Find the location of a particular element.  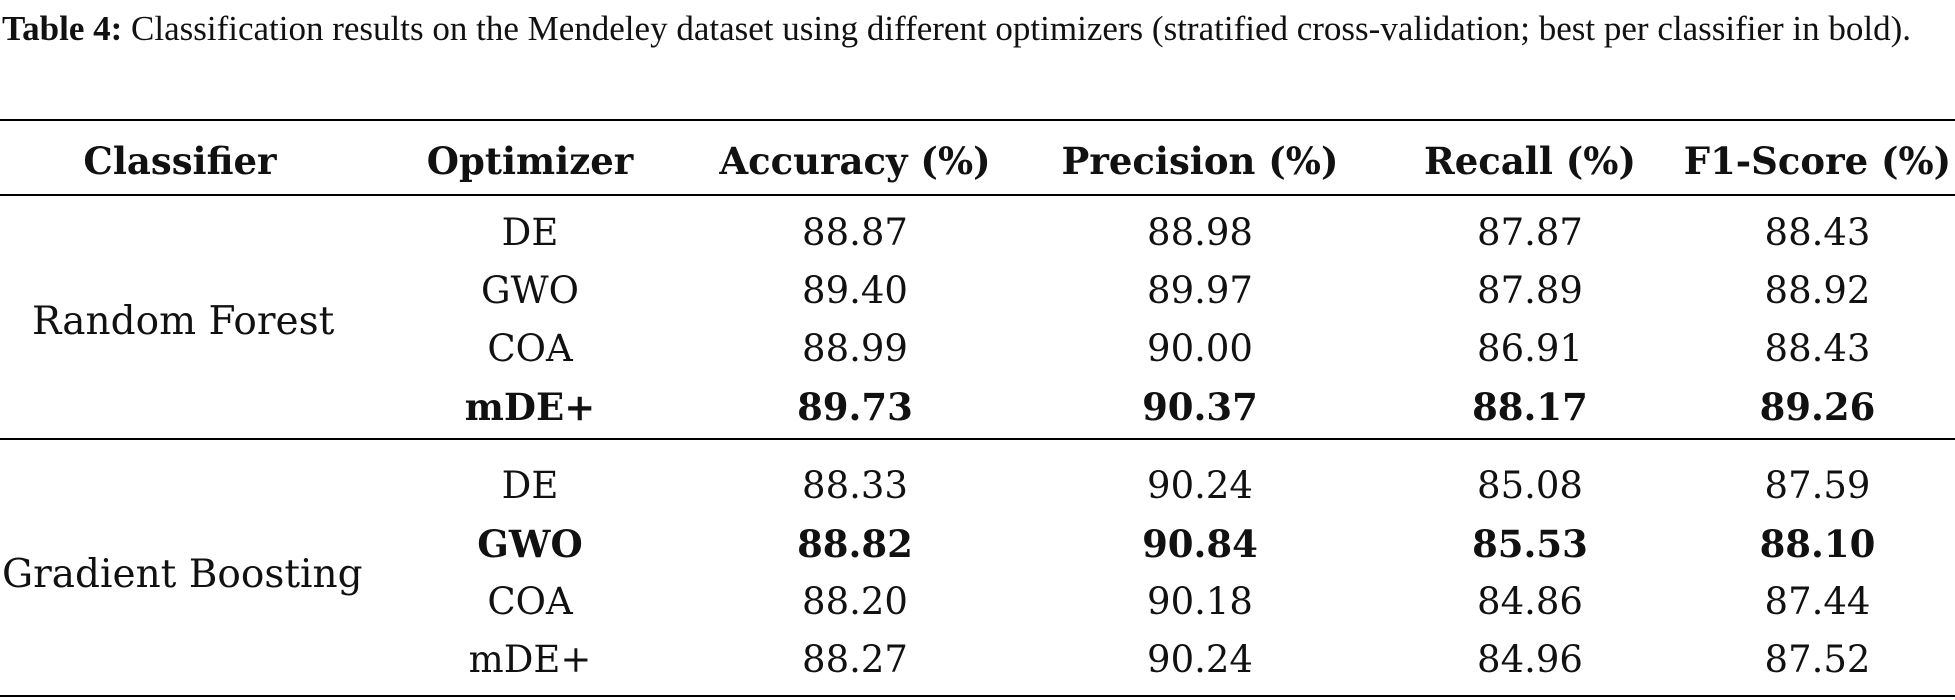

row-precision-best: 90.84 is located at coordinates (1200, 544).